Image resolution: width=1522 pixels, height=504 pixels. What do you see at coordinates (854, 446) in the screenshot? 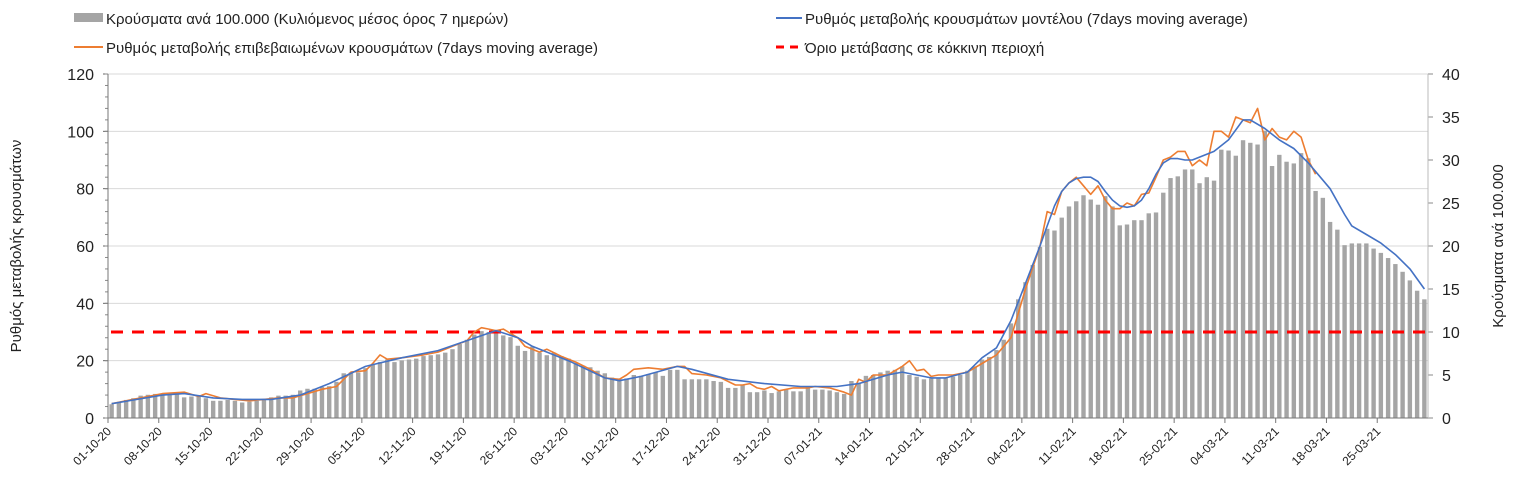
I see `x-tick-label: 14-01-21` at bounding box center [854, 446].